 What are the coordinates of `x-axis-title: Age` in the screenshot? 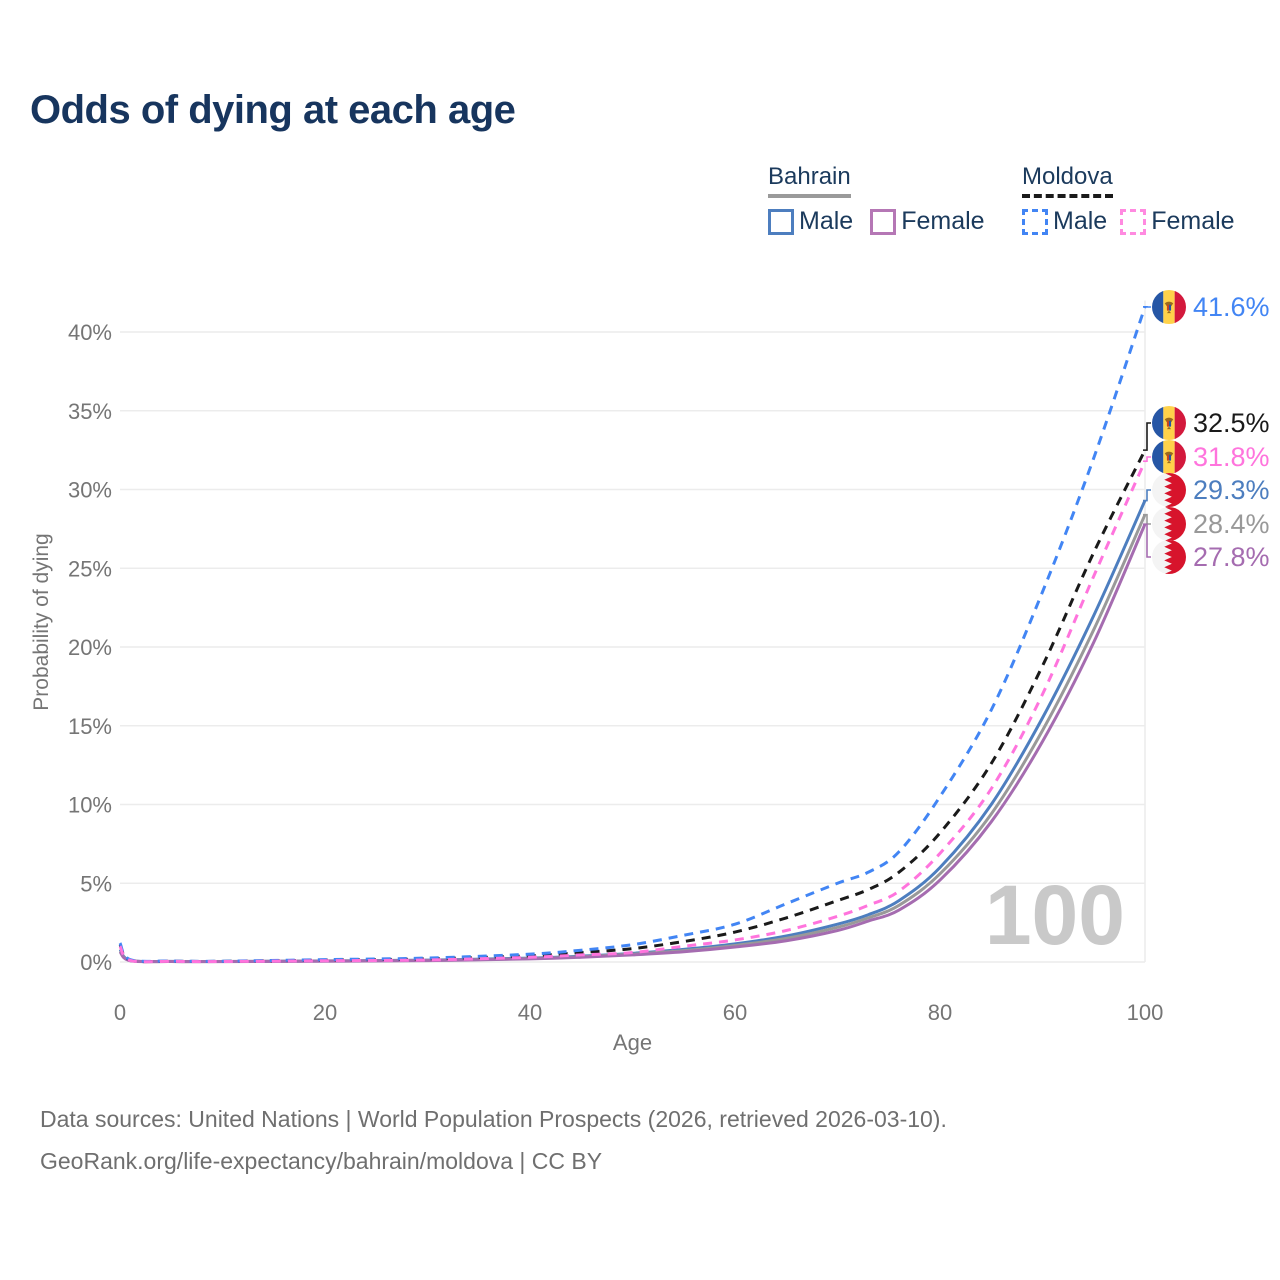 It's located at (632, 1042).